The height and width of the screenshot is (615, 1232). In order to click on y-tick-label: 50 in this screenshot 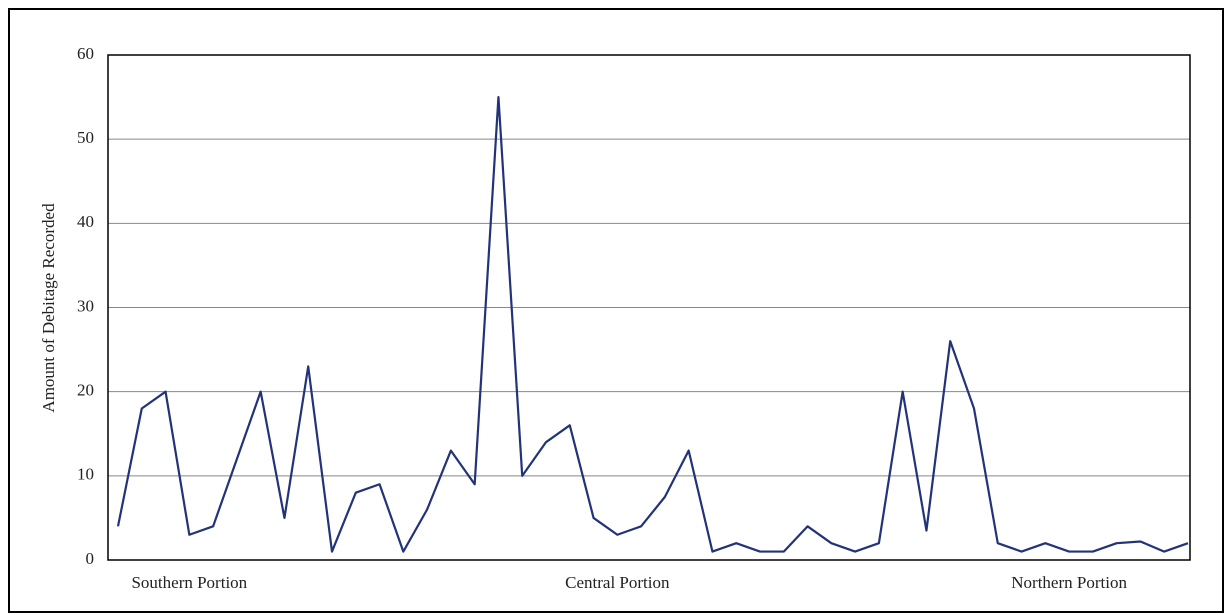, I will do `click(85, 137)`.